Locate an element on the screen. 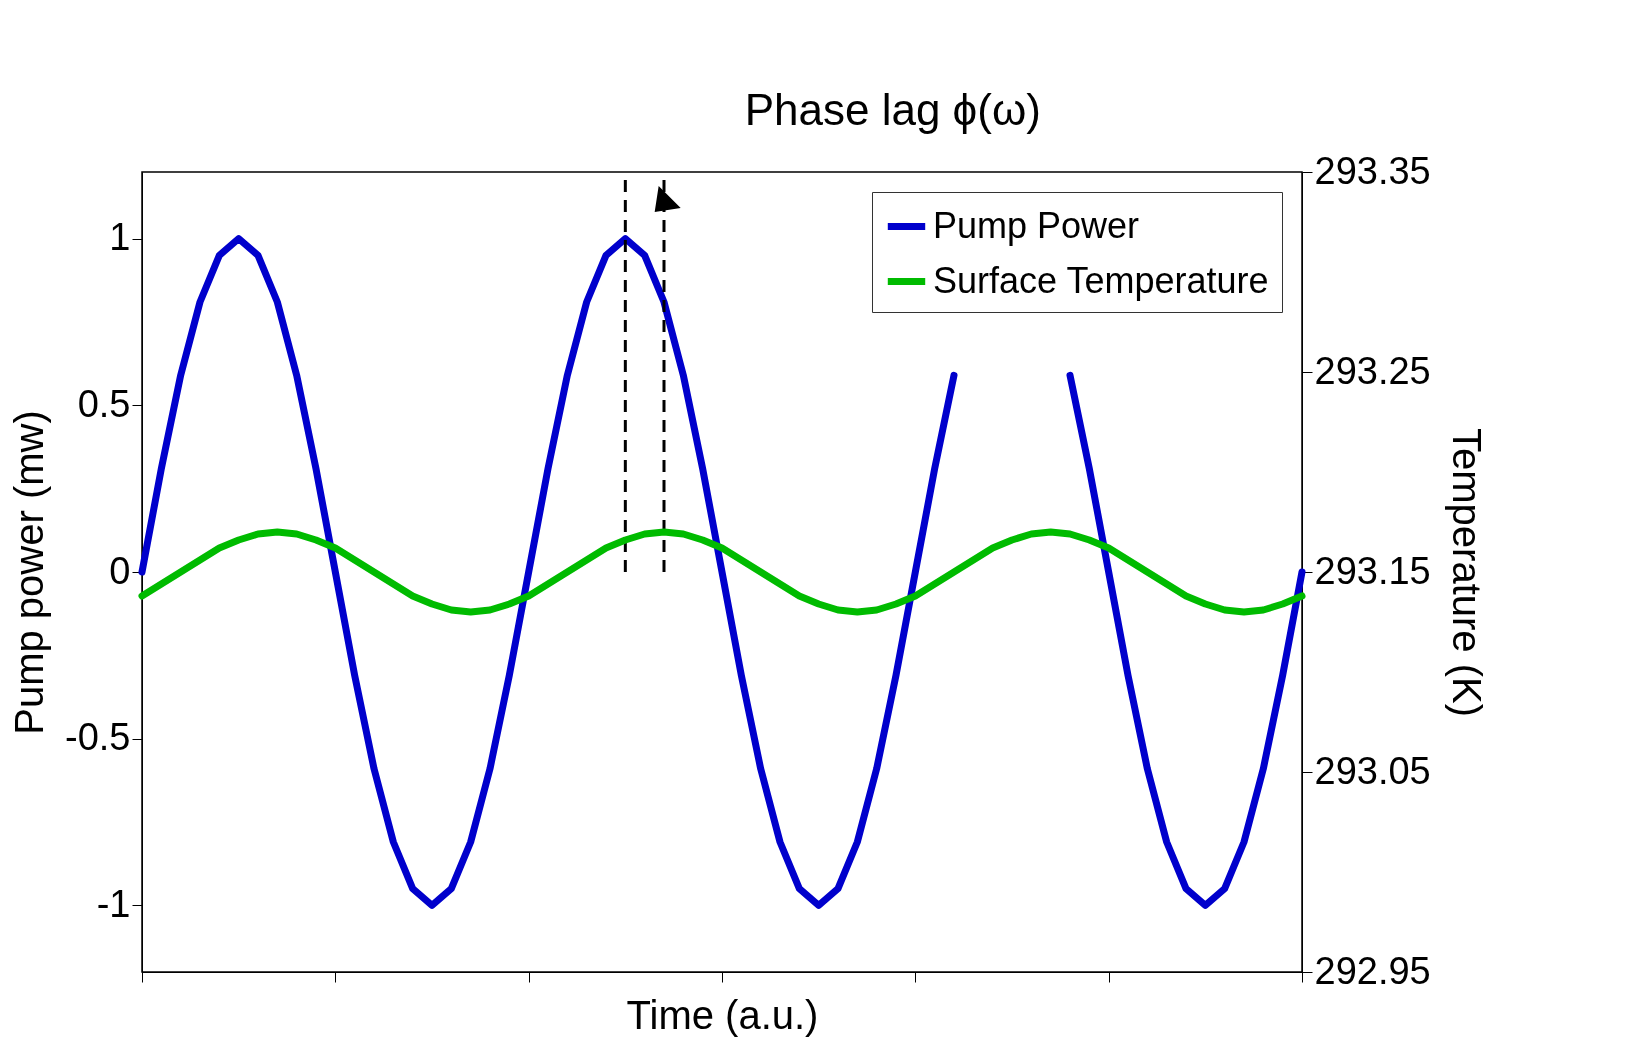  y-axis-title: Pump power (mw) is located at coordinates (29, 572).